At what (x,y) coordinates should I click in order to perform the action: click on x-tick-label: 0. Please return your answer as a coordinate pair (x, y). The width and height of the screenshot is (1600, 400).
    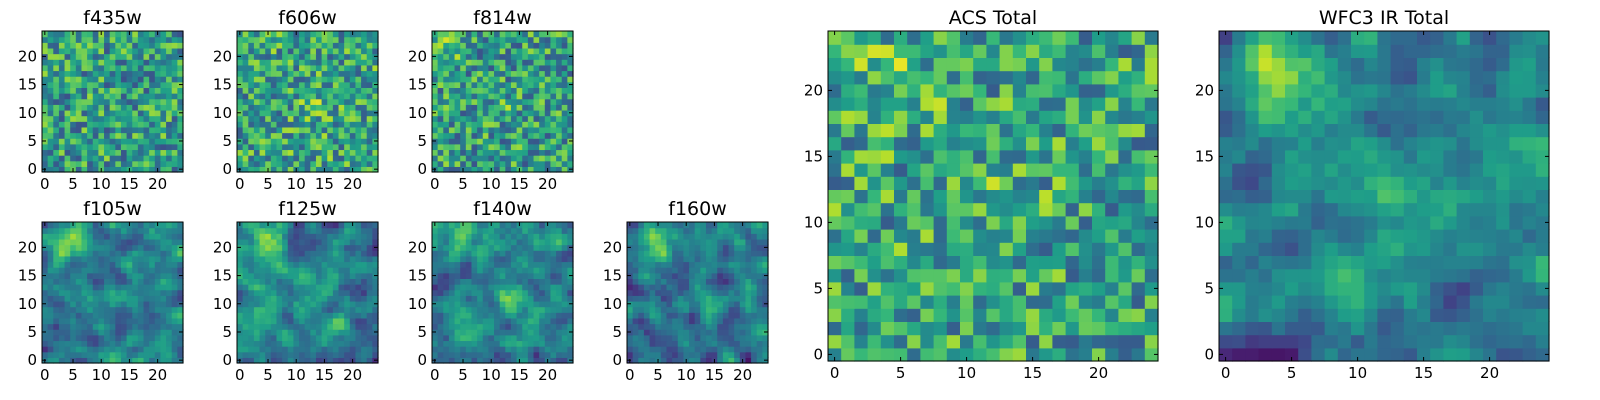
    Looking at the image, I should click on (435, 184).